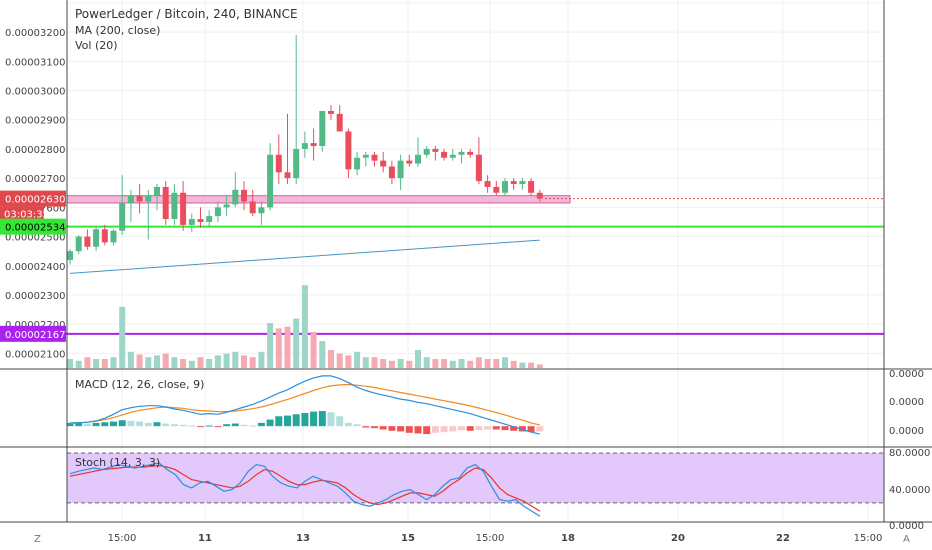 The image size is (932, 550). I want to click on stoch-d-line, so click(305, 488).